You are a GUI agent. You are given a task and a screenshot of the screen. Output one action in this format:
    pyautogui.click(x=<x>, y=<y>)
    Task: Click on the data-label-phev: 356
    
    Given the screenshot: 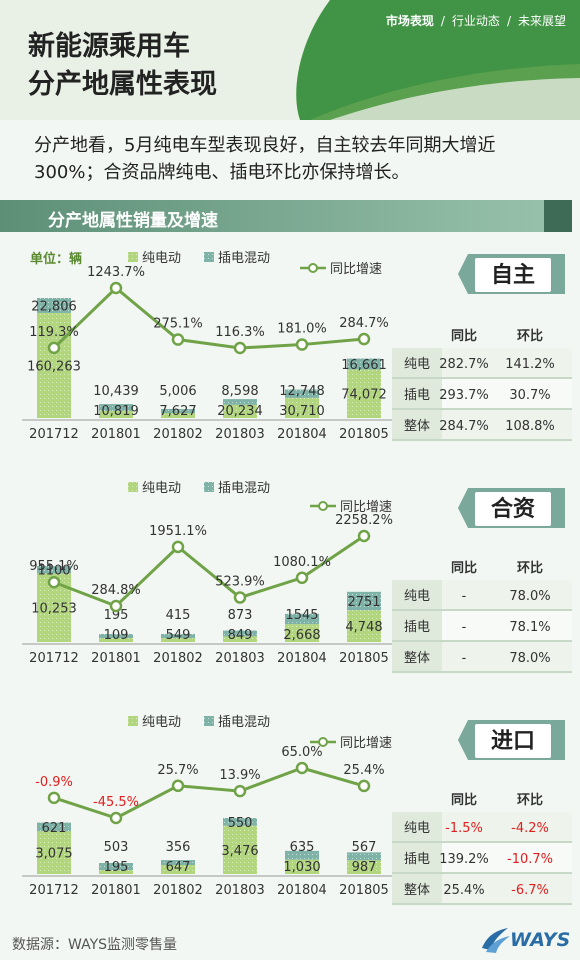 What is the action you would take?
    pyautogui.click(x=178, y=847)
    